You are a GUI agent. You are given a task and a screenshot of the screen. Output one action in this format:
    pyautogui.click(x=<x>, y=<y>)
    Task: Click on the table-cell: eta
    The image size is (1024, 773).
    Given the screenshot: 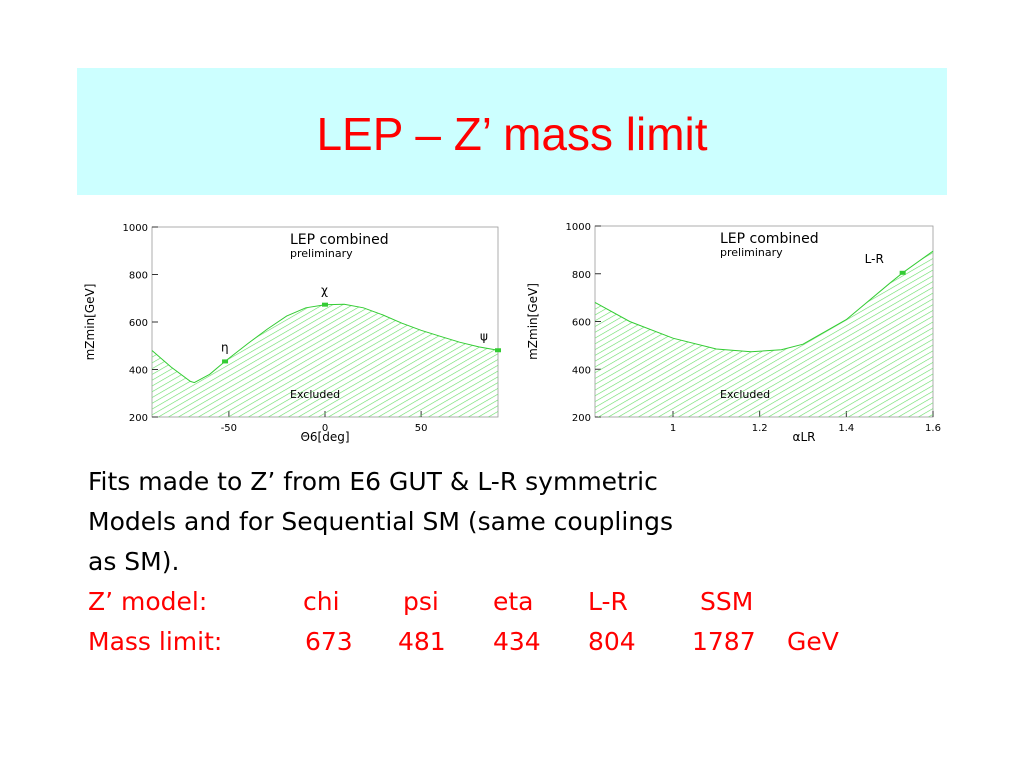 What is the action you would take?
    pyautogui.click(x=513, y=601)
    